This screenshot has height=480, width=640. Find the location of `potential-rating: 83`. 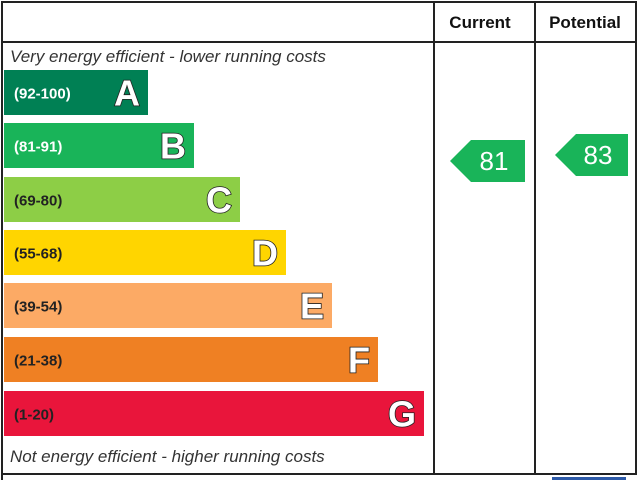

potential-rating: 83 is located at coordinates (598, 155).